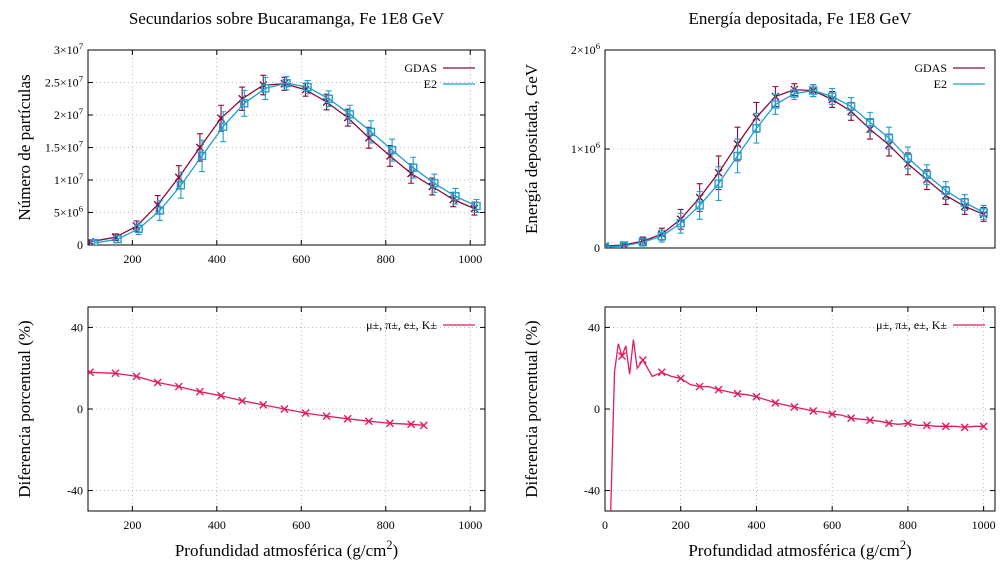 The height and width of the screenshot is (570, 1002). I want to click on y-axis-label: Energía depositada, GeV, so click(531, 148).